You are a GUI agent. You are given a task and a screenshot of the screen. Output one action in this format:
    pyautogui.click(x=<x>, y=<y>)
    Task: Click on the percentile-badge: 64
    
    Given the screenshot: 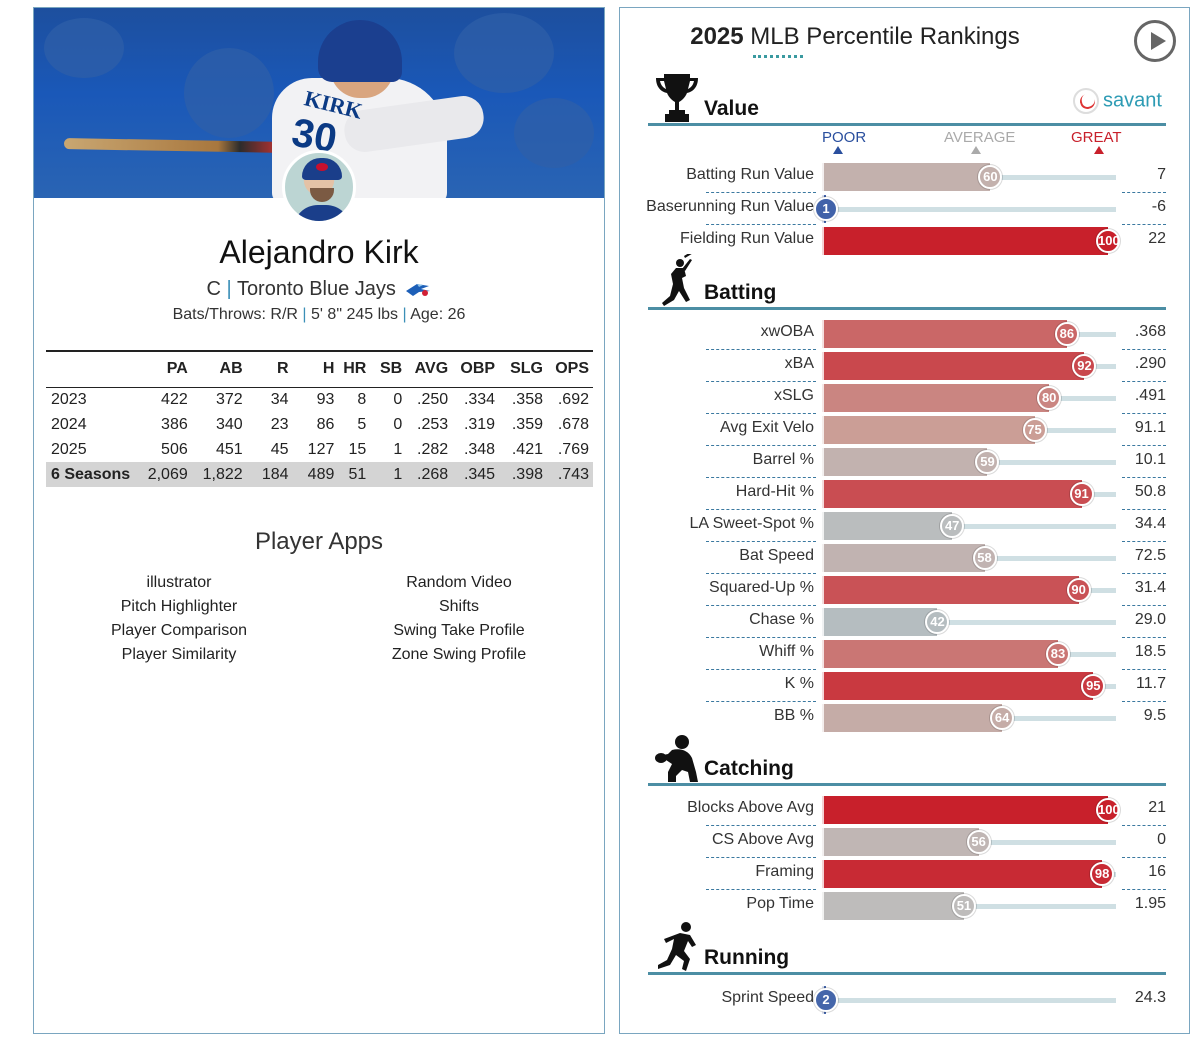 What is the action you would take?
    pyautogui.click(x=1002, y=718)
    